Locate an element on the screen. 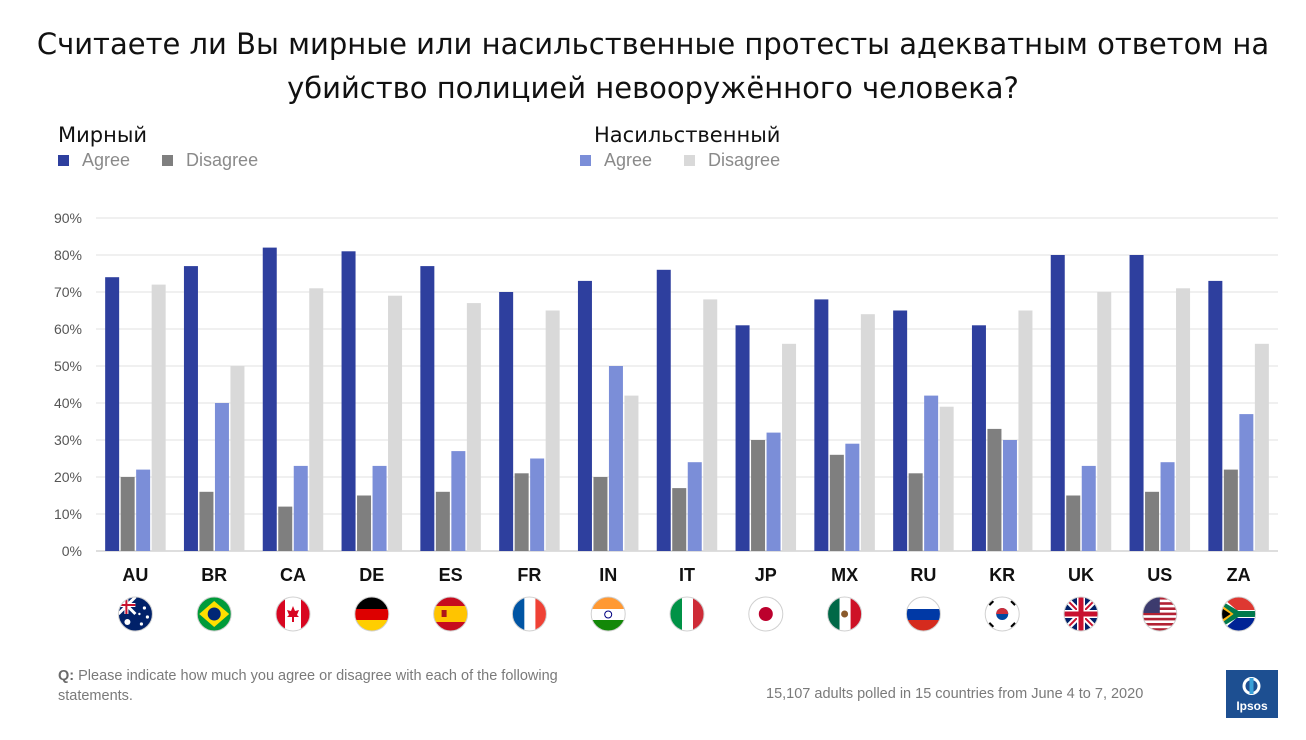 Image resolution: width=1306 pixels, height=740 pixels. legend-label-violent-disagree: Disagree is located at coordinates (744, 160).